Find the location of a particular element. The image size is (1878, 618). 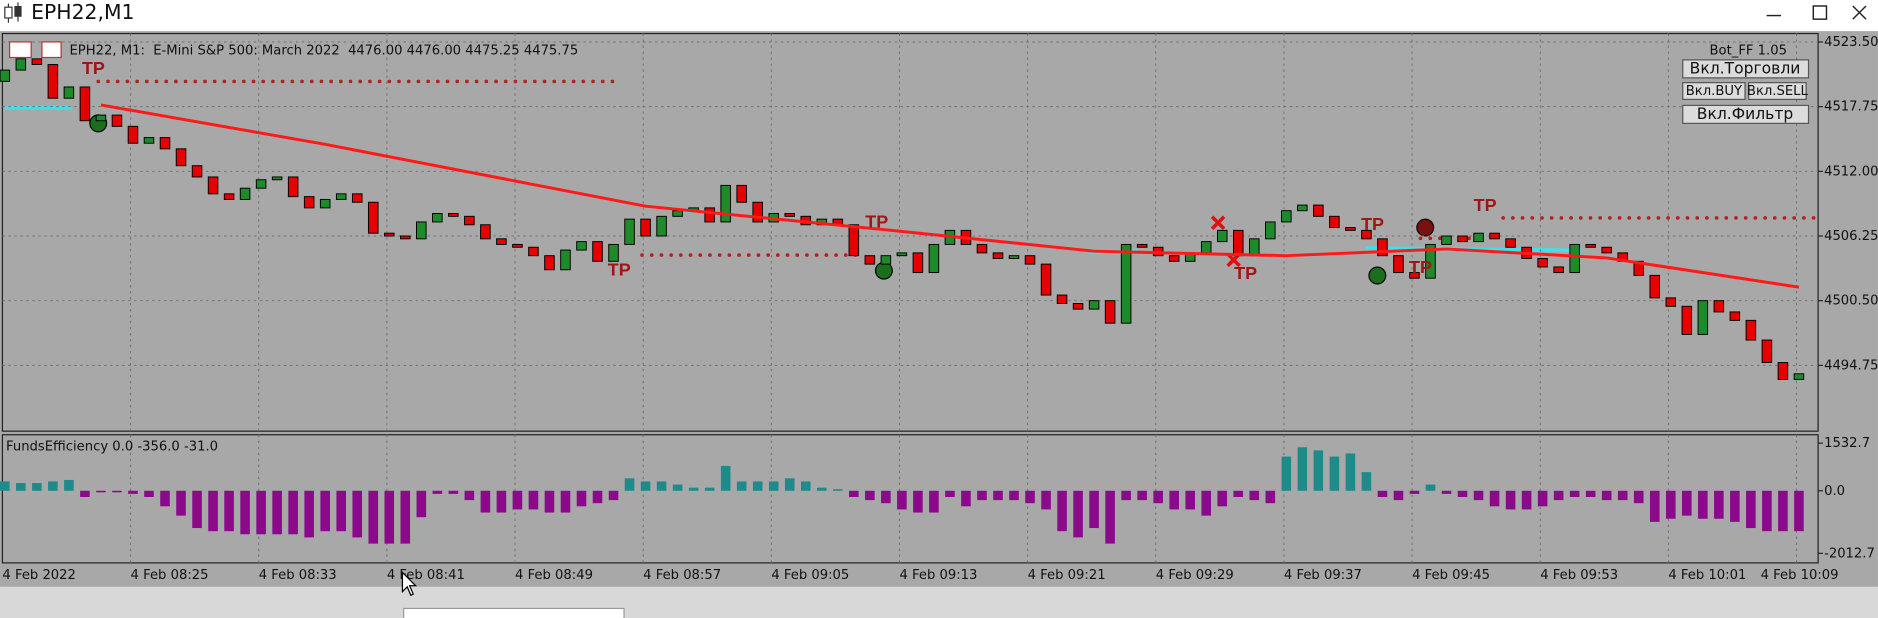

button-buy is located at coordinates (1714, 91).